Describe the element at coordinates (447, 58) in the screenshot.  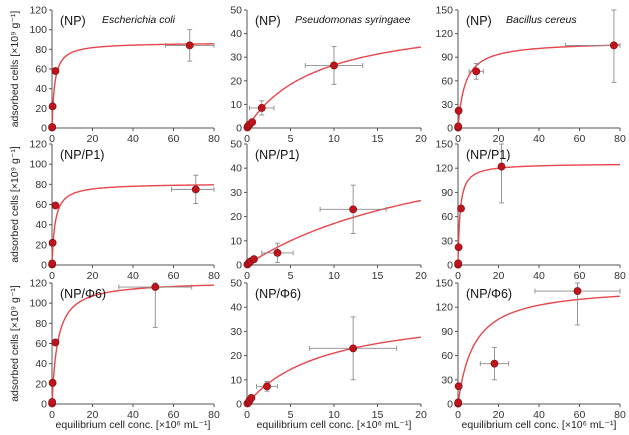
I see `y-tick-label: 90` at that location.